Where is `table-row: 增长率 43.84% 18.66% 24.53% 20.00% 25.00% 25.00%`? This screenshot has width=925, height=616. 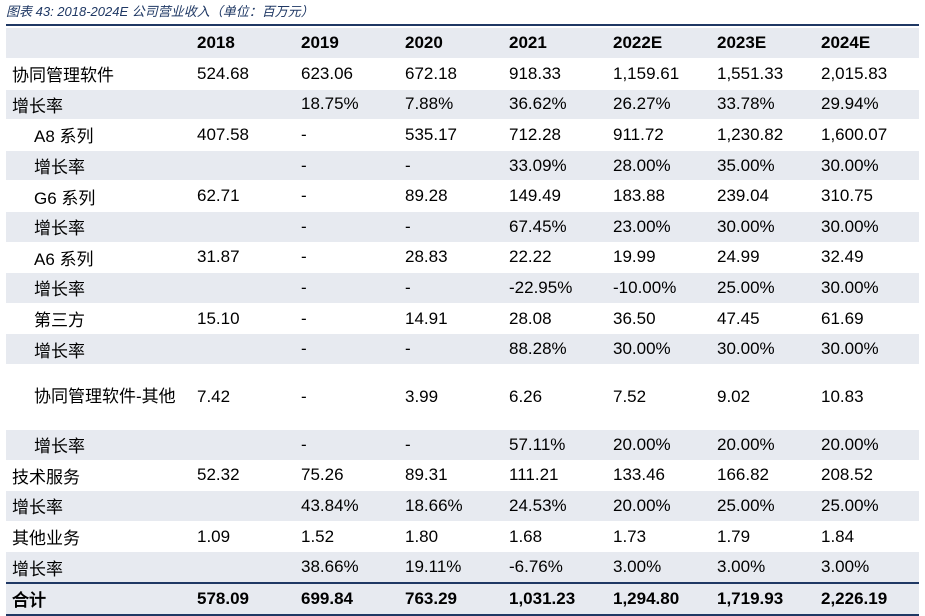
table-row: 增长率 43.84% 18.66% 24.53% 20.00% 25.00% 25.00% is located at coordinates (462, 506).